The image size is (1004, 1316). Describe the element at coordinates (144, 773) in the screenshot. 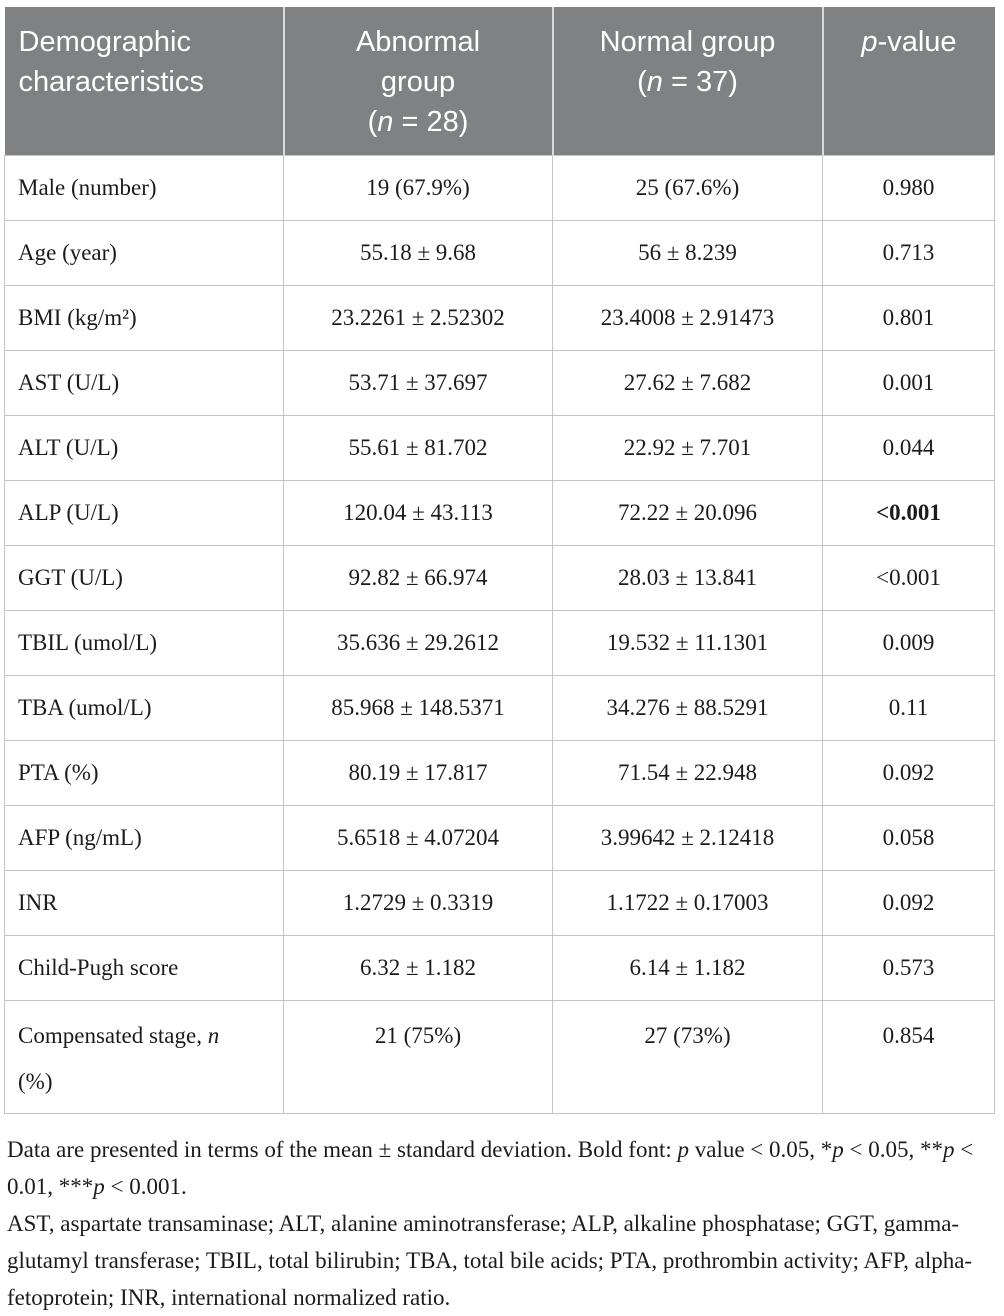

I see `row-label: PTA (%)` at that location.